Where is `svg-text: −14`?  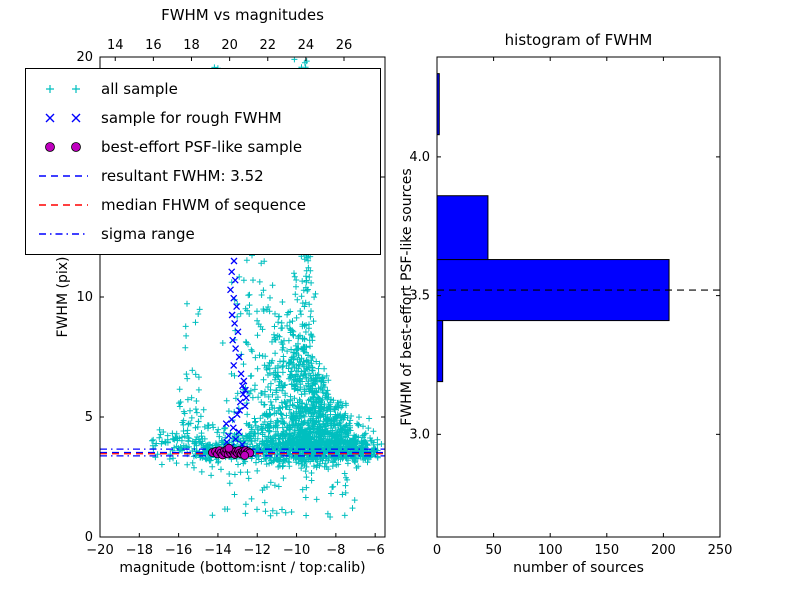
svg-text: −14 is located at coordinates (217, 550).